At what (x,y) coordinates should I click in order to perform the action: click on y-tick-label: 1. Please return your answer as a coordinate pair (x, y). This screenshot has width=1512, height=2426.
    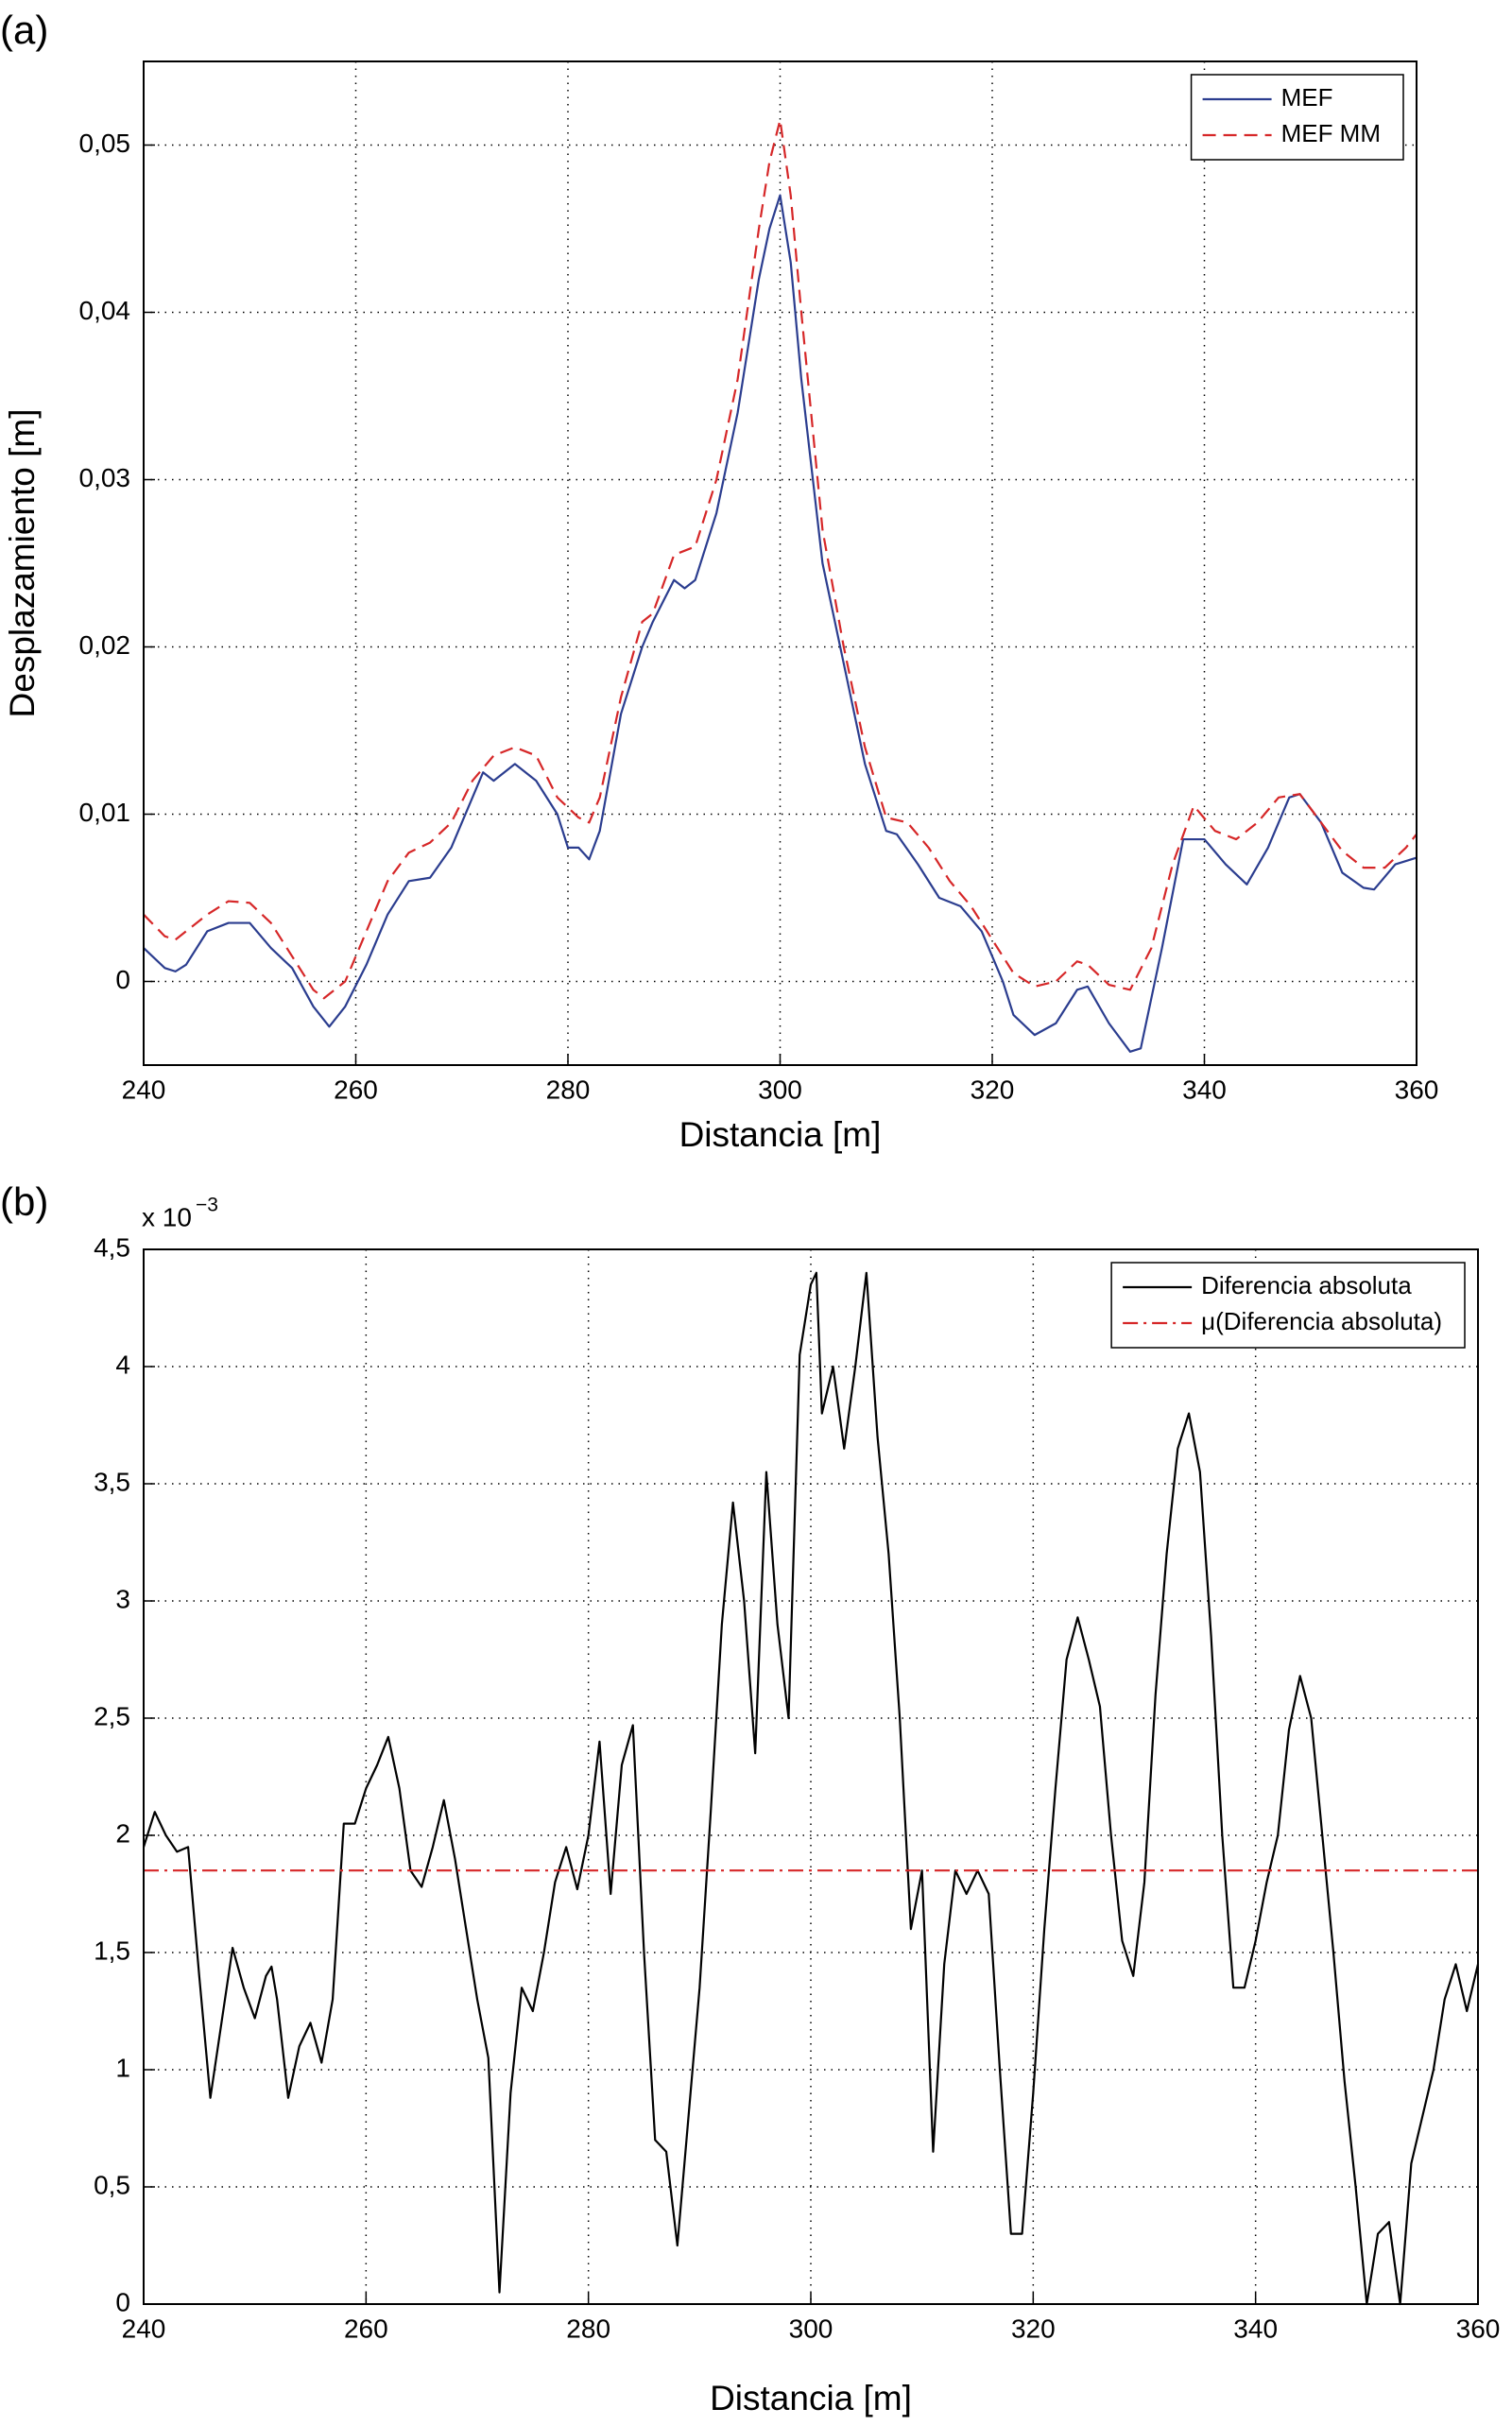
    Looking at the image, I should click on (122, 2067).